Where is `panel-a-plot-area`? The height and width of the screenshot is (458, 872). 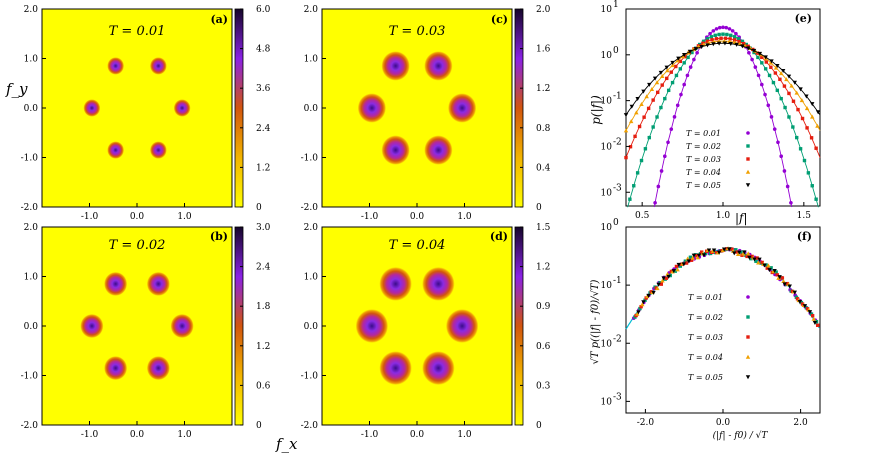 panel-a-plot-area is located at coordinates (137, 108).